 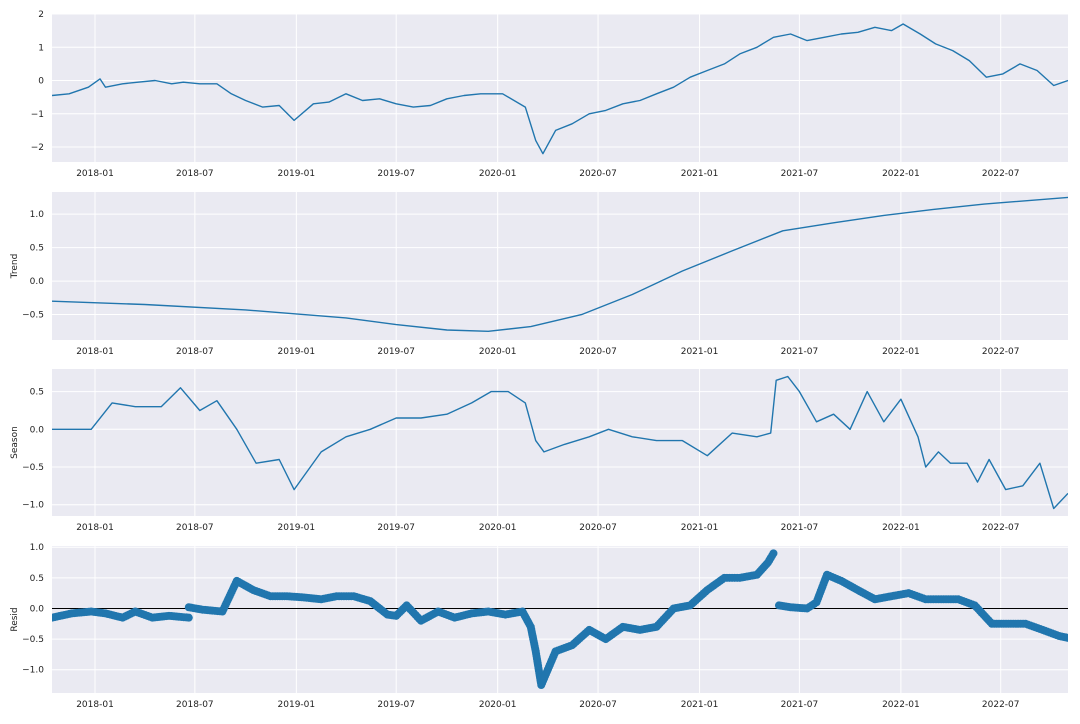 What do you see at coordinates (41, 15) in the screenshot?
I see `y-tick-label: 2` at bounding box center [41, 15].